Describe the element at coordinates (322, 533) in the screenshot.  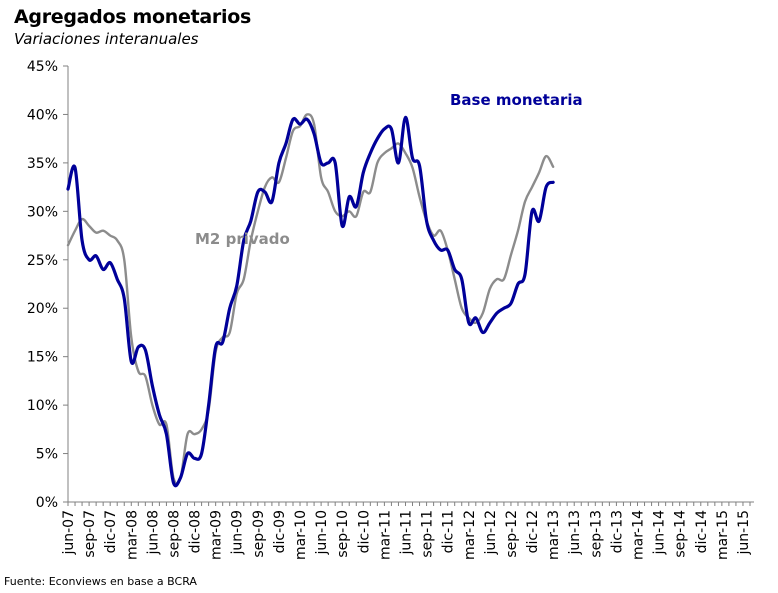
I see `x-tick-label: jun-10` at that location.